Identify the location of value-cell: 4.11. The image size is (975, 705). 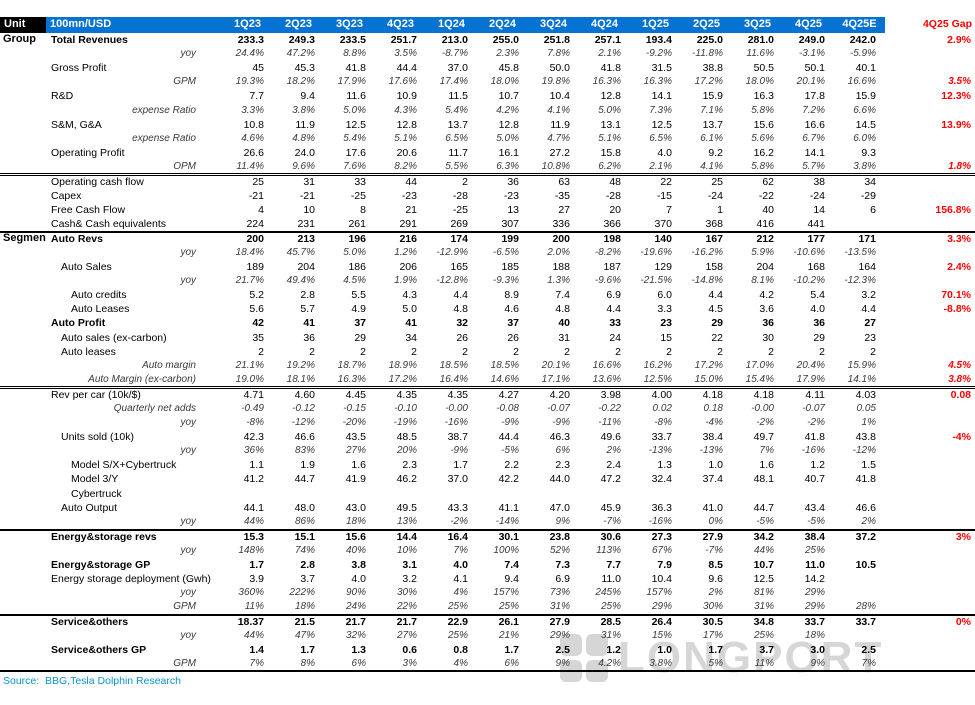
(815, 395).